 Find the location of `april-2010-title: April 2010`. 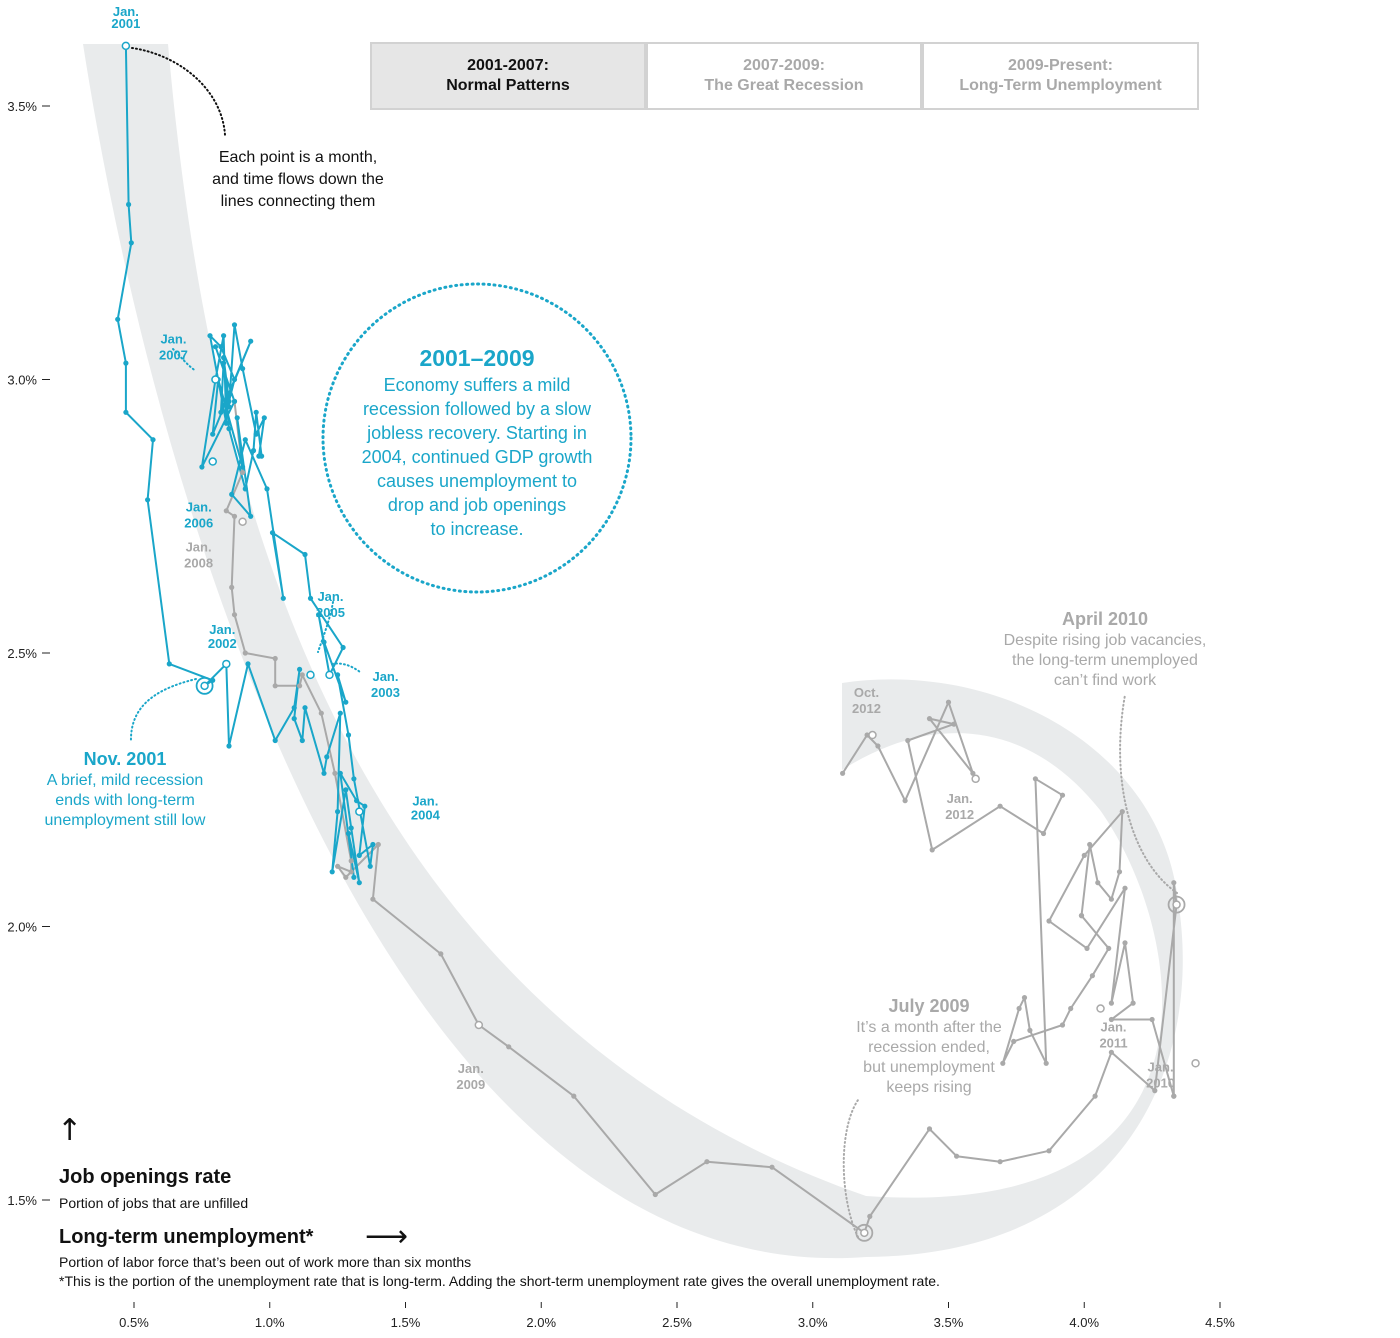

april-2010-title: April 2010 is located at coordinates (1105, 619).